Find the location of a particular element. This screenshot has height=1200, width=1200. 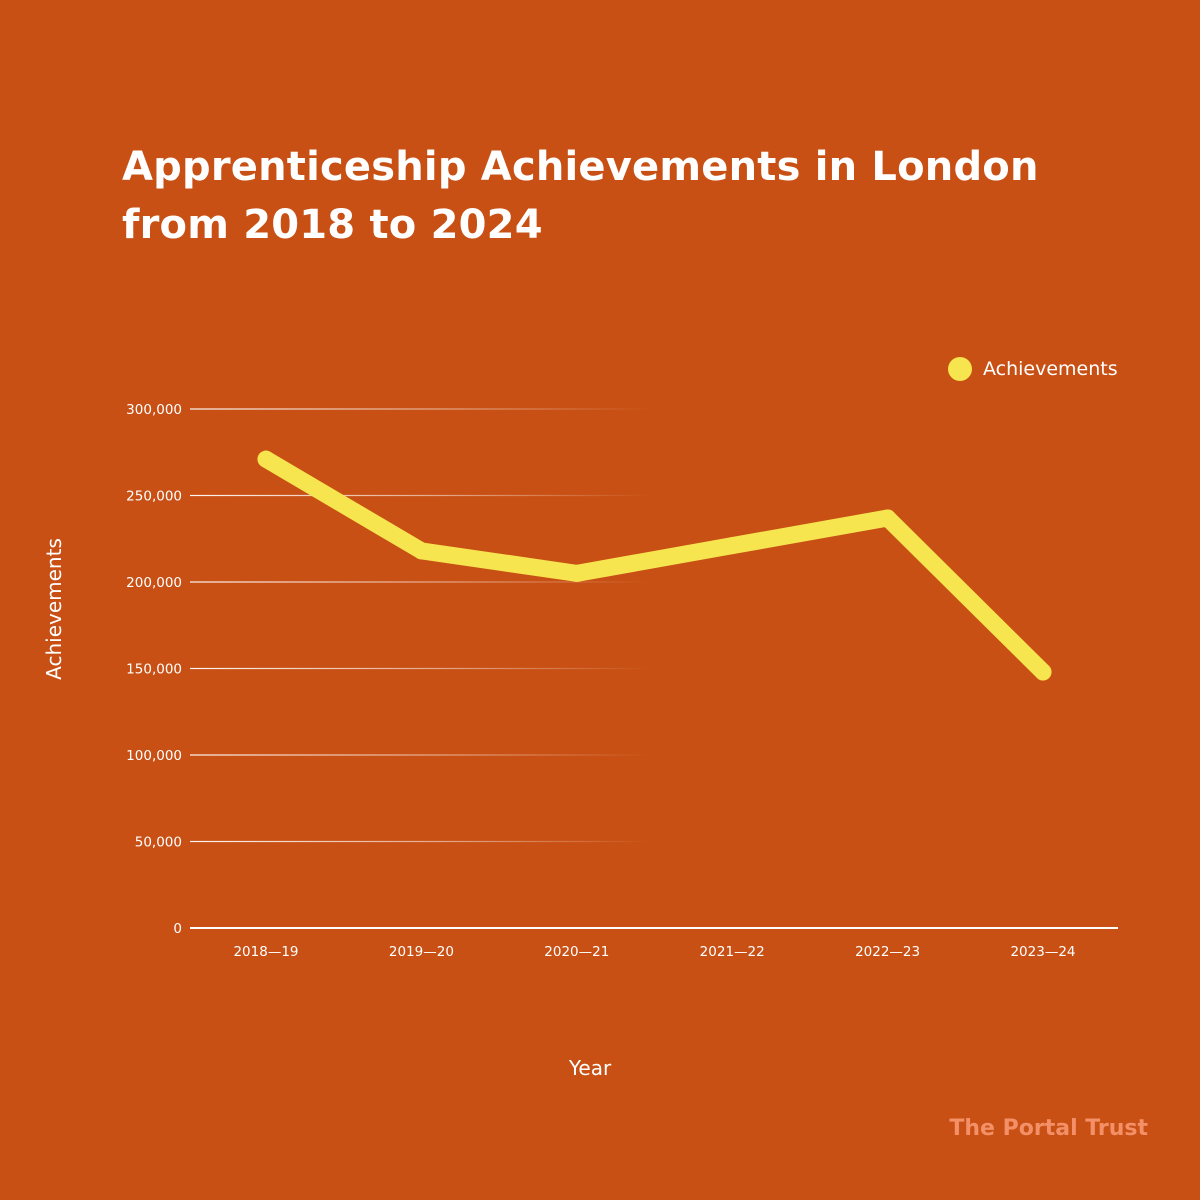

y-tick-label: 250,000 is located at coordinates (154, 497).